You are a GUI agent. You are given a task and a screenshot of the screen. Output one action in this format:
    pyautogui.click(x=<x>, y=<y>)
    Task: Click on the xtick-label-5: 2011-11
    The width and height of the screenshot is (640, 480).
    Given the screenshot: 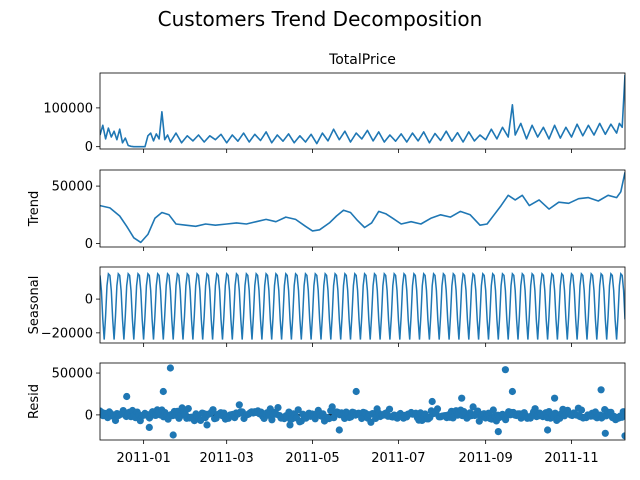 What is the action you would take?
    pyautogui.click(x=571, y=458)
    